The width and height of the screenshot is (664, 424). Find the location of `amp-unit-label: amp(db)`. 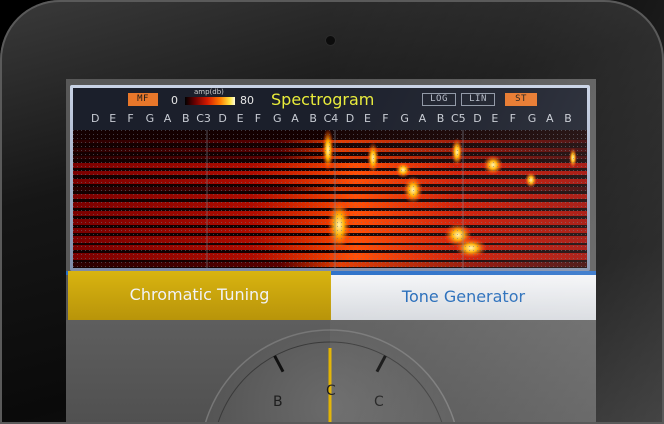

amp-unit-label: amp(db) is located at coordinates (209, 92).